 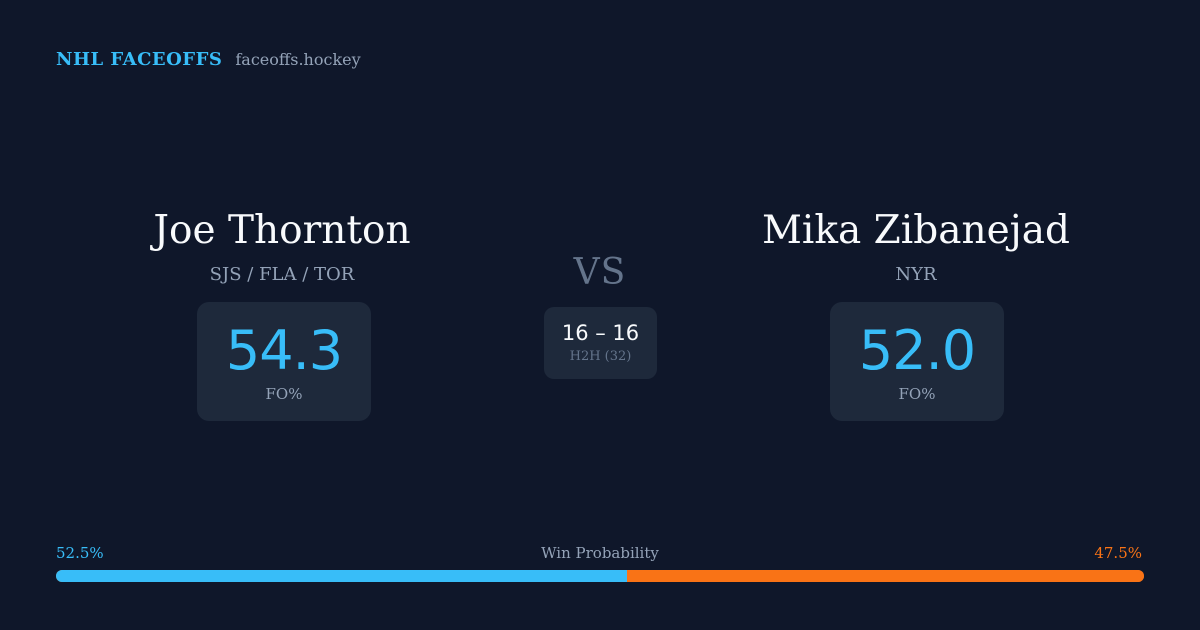 I want to click on h2h-card: 16 – 16 H2H (32), so click(x=600, y=343).